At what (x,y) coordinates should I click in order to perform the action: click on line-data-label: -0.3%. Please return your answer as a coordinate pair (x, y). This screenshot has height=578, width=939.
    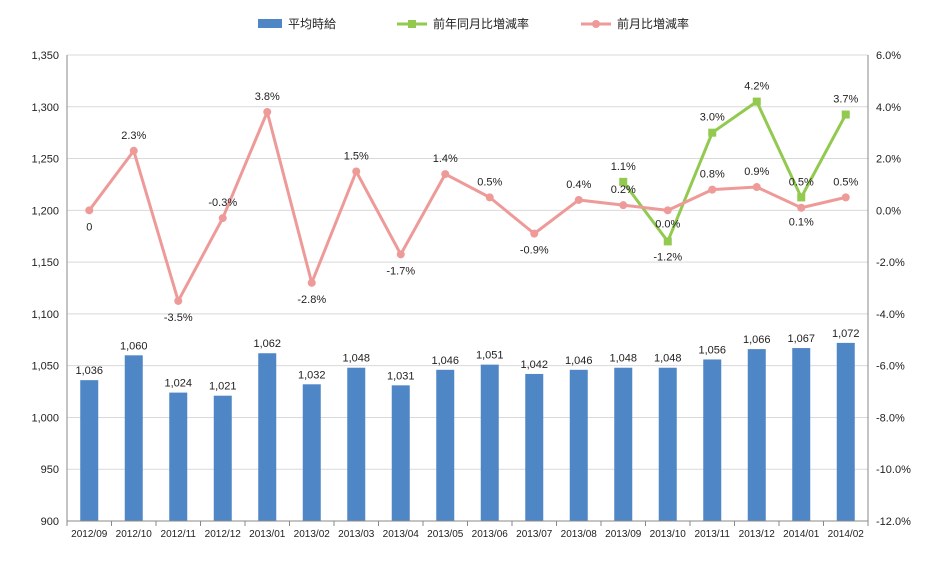
    Looking at the image, I should click on (222, 203).